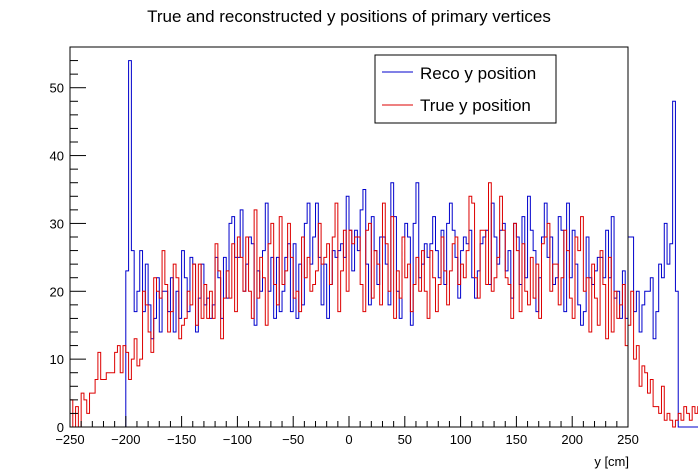 The image size is (698, 474). Describe the element at coordinates (57, 88) in the screenshot. I see `y-tick-label: 50` at that location.